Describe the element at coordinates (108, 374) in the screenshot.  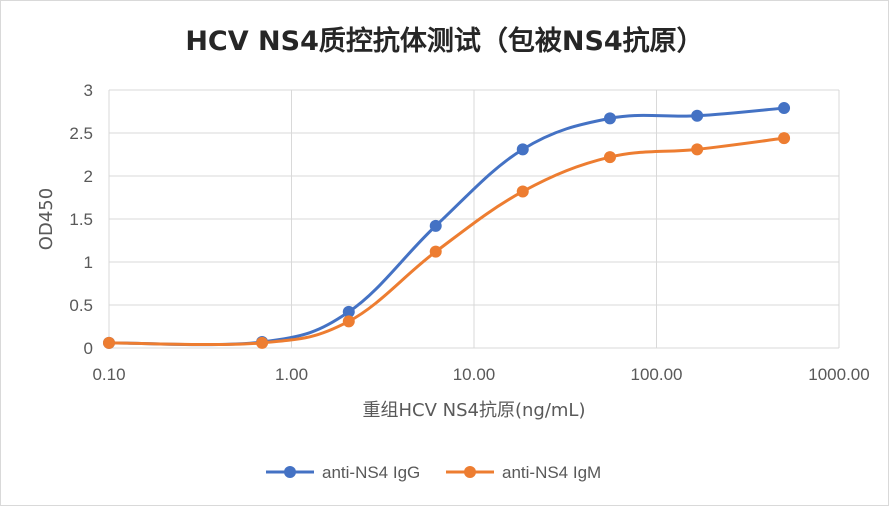
I see `x-tick-label: 0.10` at that location.